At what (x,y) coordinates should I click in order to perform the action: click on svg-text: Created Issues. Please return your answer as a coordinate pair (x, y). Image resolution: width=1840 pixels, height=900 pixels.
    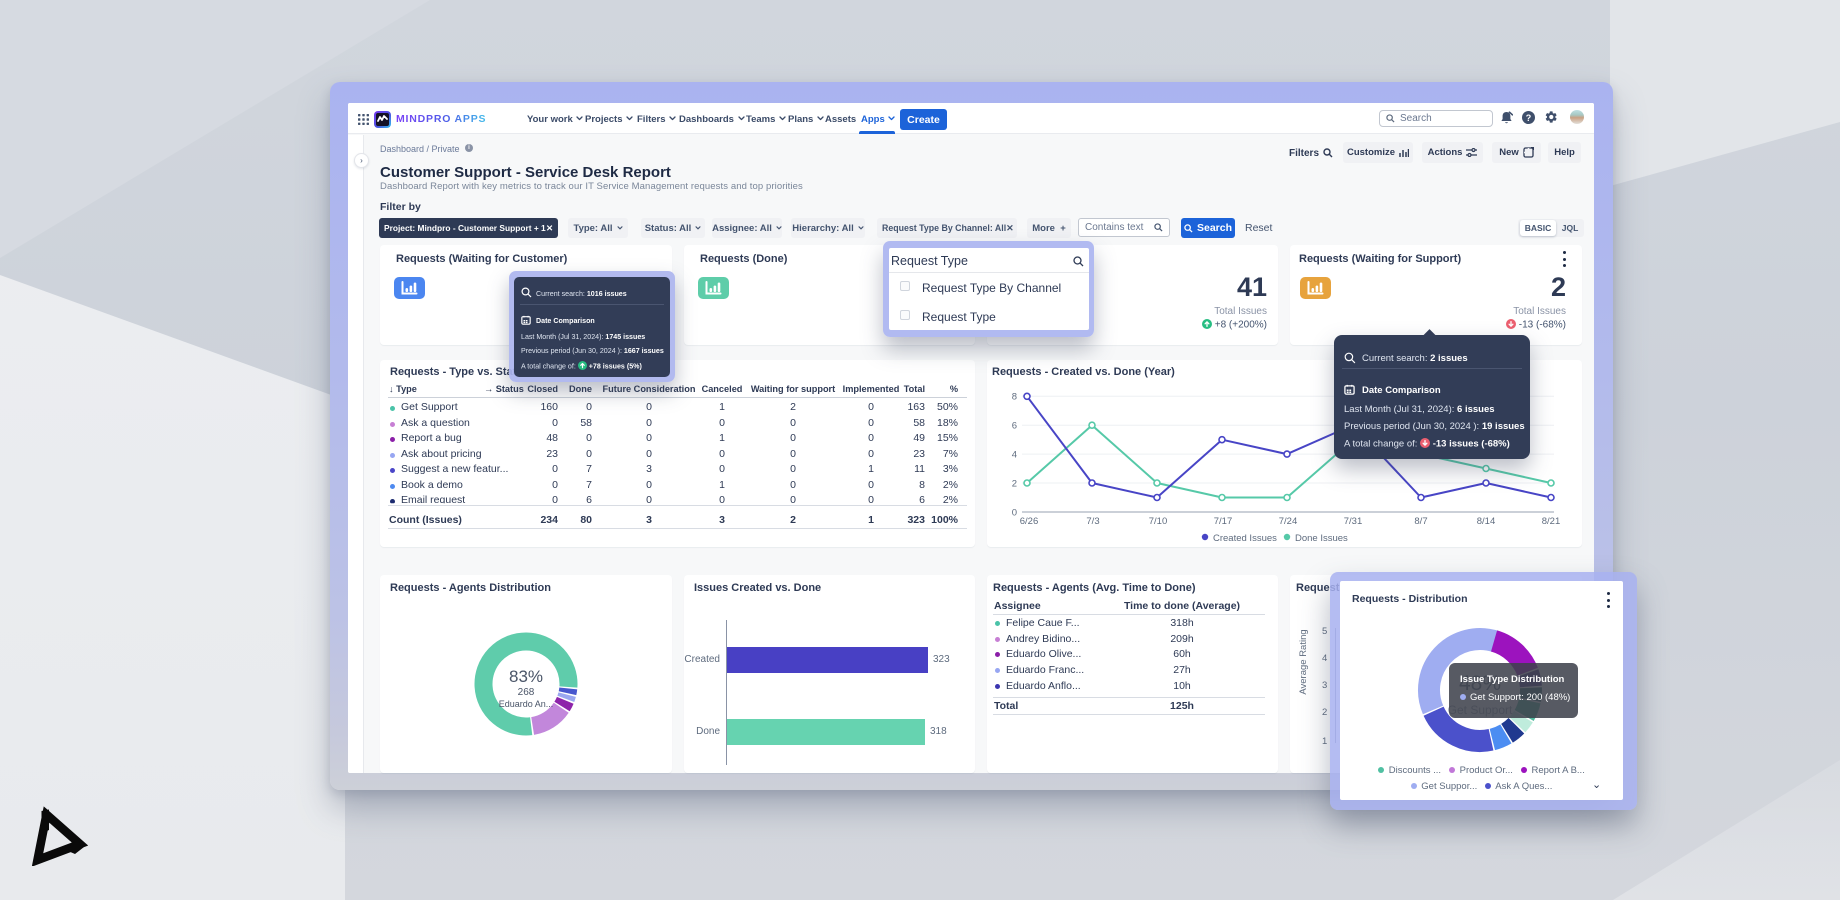
    Looking at the image, I should click on (1245, 538).